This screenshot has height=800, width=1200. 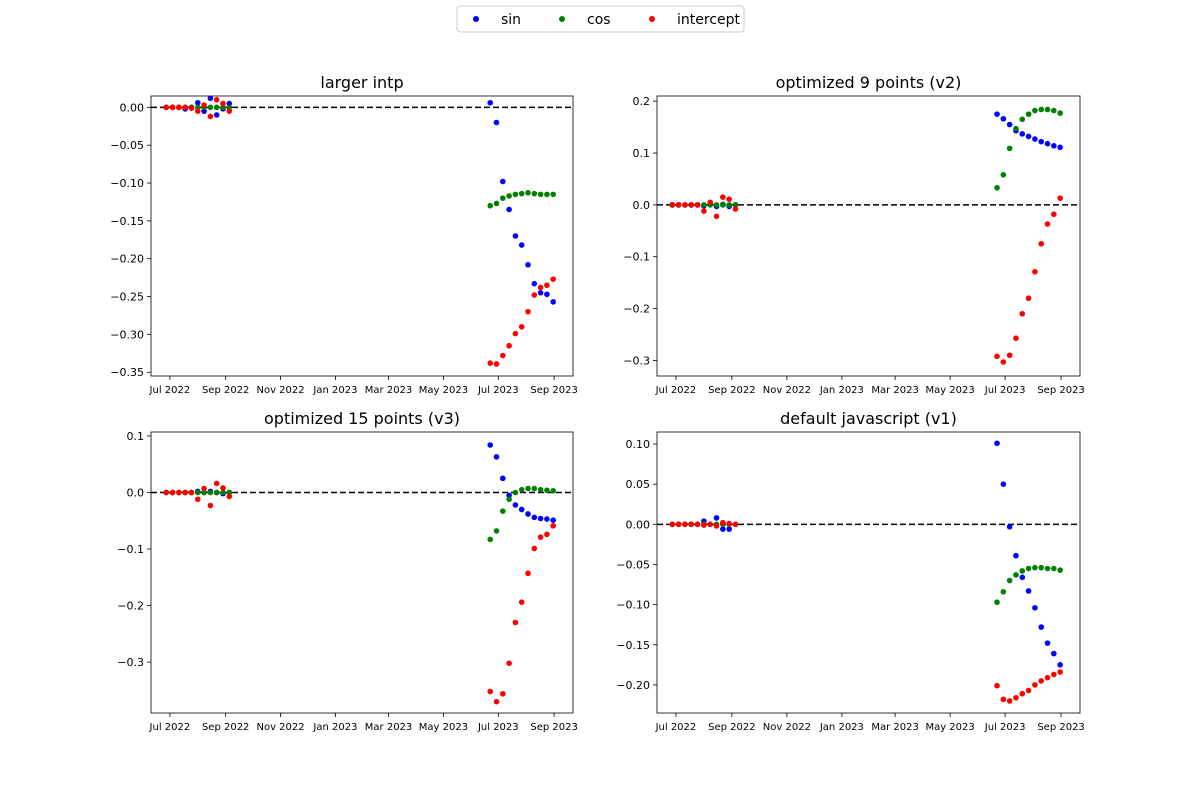 What do you see at coordinates (868, 572) in the screenshot?
I see `plot-area-frame` at bounding box center [868, 572].